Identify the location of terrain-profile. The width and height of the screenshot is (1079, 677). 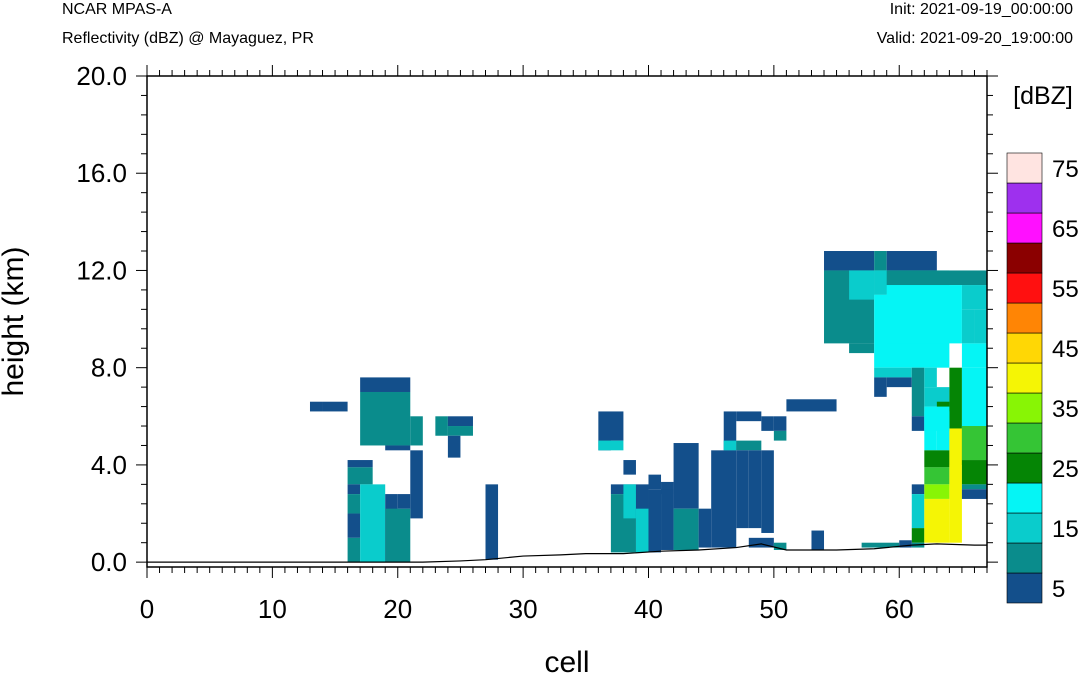
(567, 553).